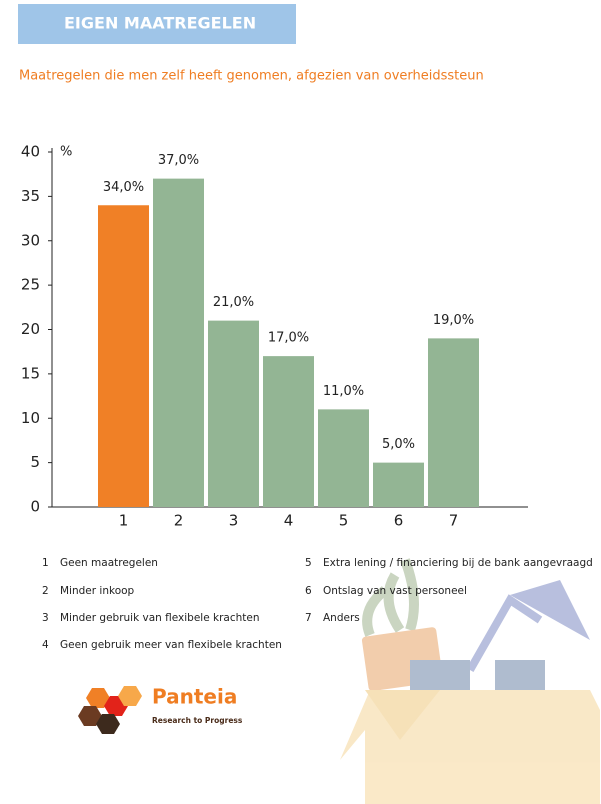  What do you see at coordinates (30, 196) in the screenshot?
I see `y-tick-label: 35` at bounding box center [30, 196].